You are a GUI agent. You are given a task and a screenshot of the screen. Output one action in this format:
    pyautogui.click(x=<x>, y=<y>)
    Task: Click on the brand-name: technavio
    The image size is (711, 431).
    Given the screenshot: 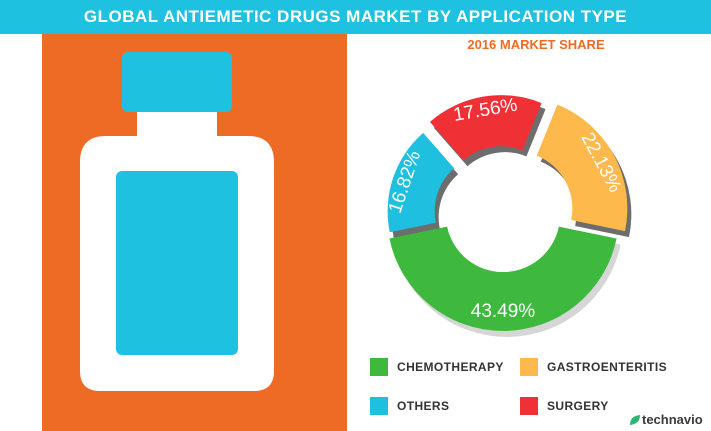 What is the action you would take?
    pyautogui.click(x=672, y=419)
    